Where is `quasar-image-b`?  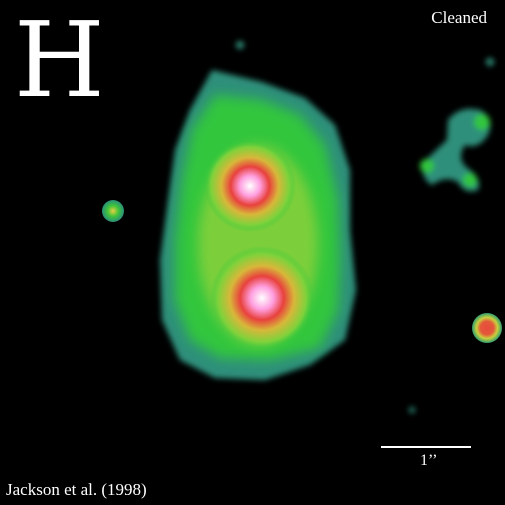 quasar-image-b is located at coordinates (262, 298).